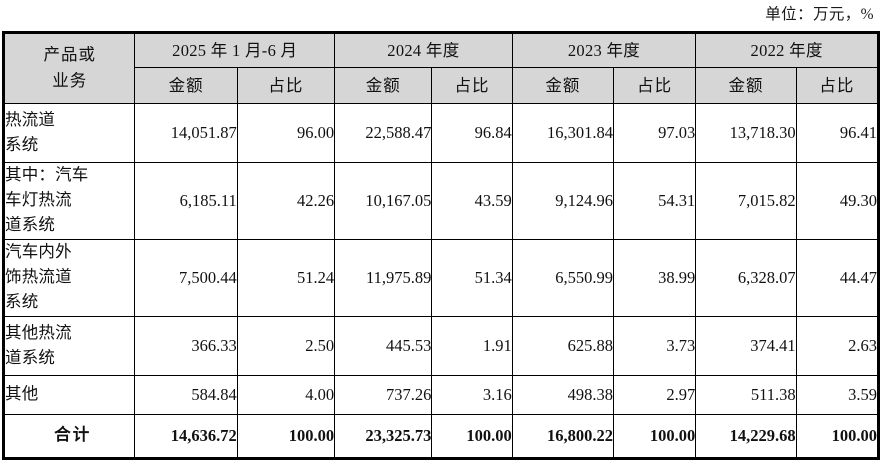 Image resolution: width=882 pixels, height=467 pixels. Describe the element at coordinates (69, 436) in the screenshot. I see `row-label-total: 合计` at that location.